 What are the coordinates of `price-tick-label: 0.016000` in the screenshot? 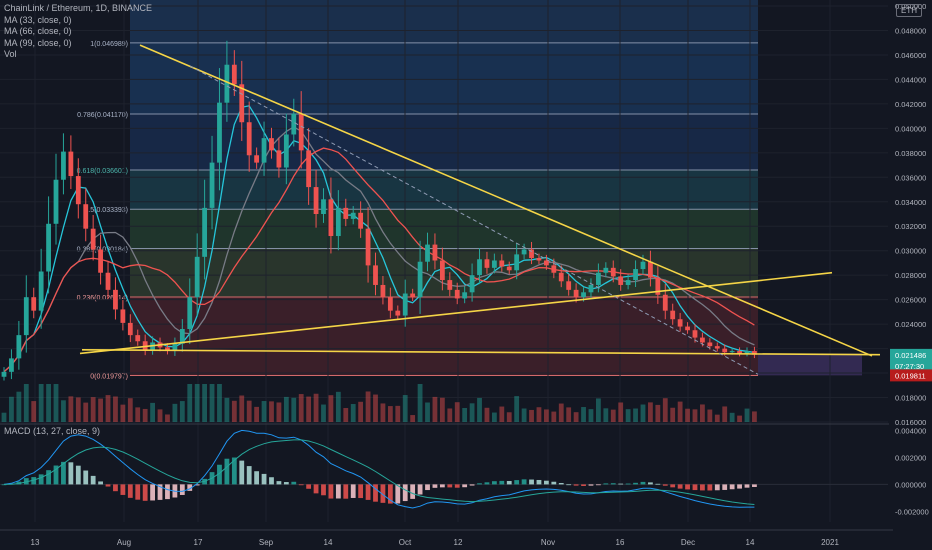 It's located at (910, 422).